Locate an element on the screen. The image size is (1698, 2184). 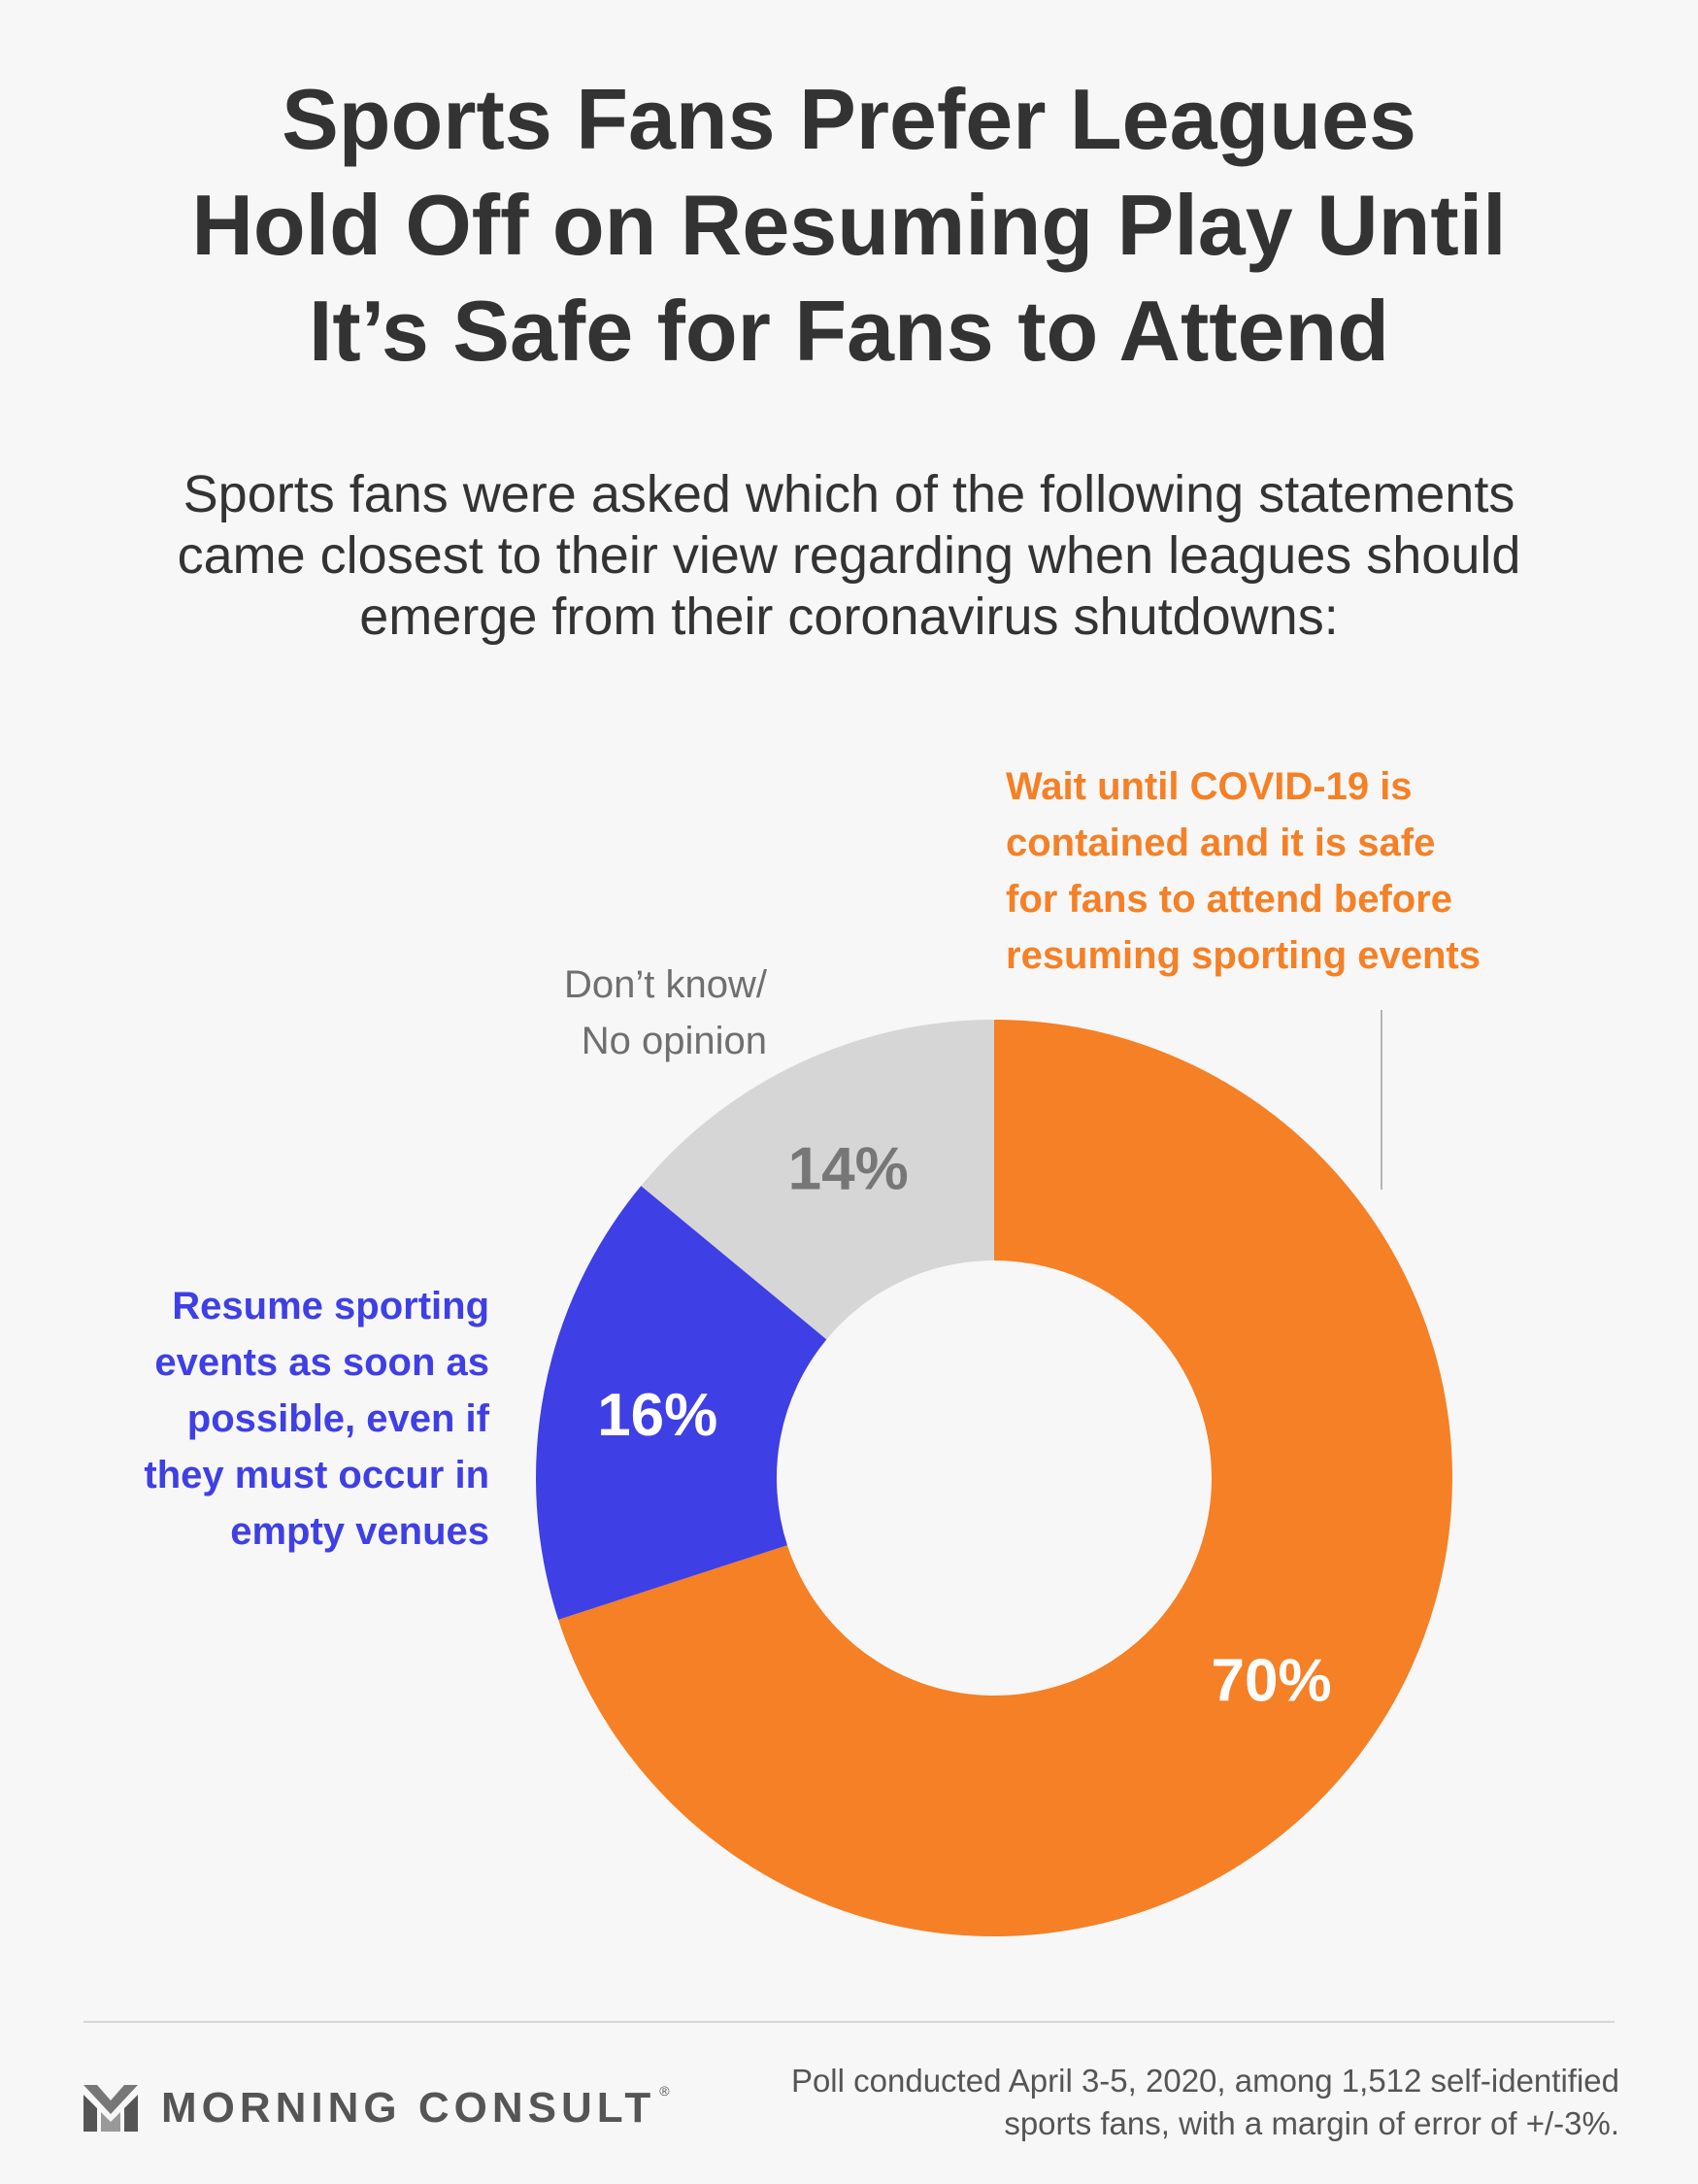
registered-mark: ® is located at coordinates (664, 2091).